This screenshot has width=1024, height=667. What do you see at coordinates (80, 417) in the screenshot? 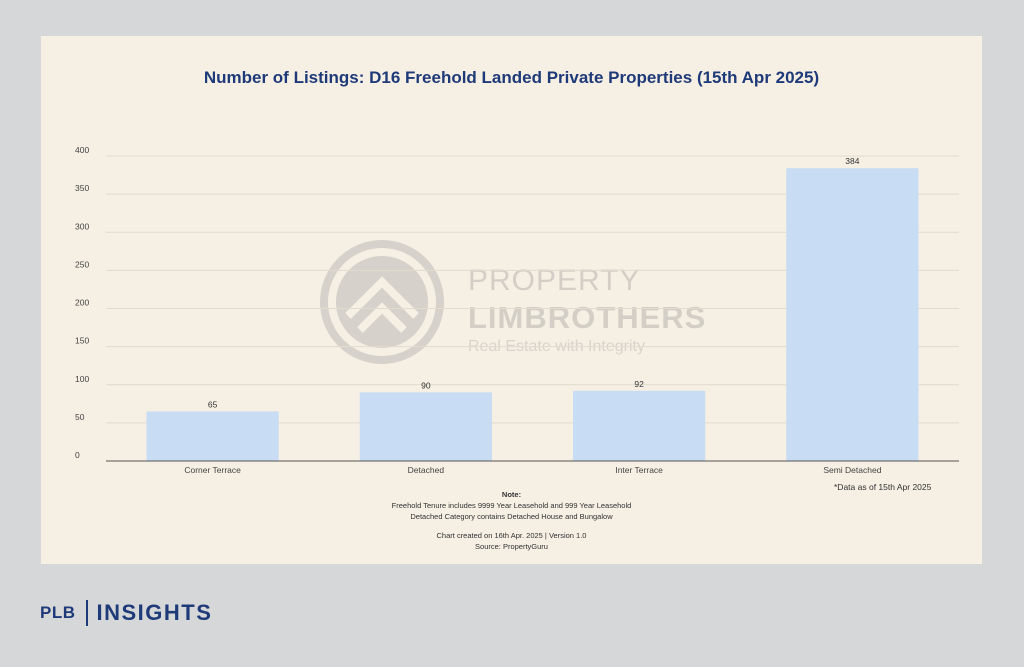
I see `y-tick-label: 50` at bounding box center [80, 417].